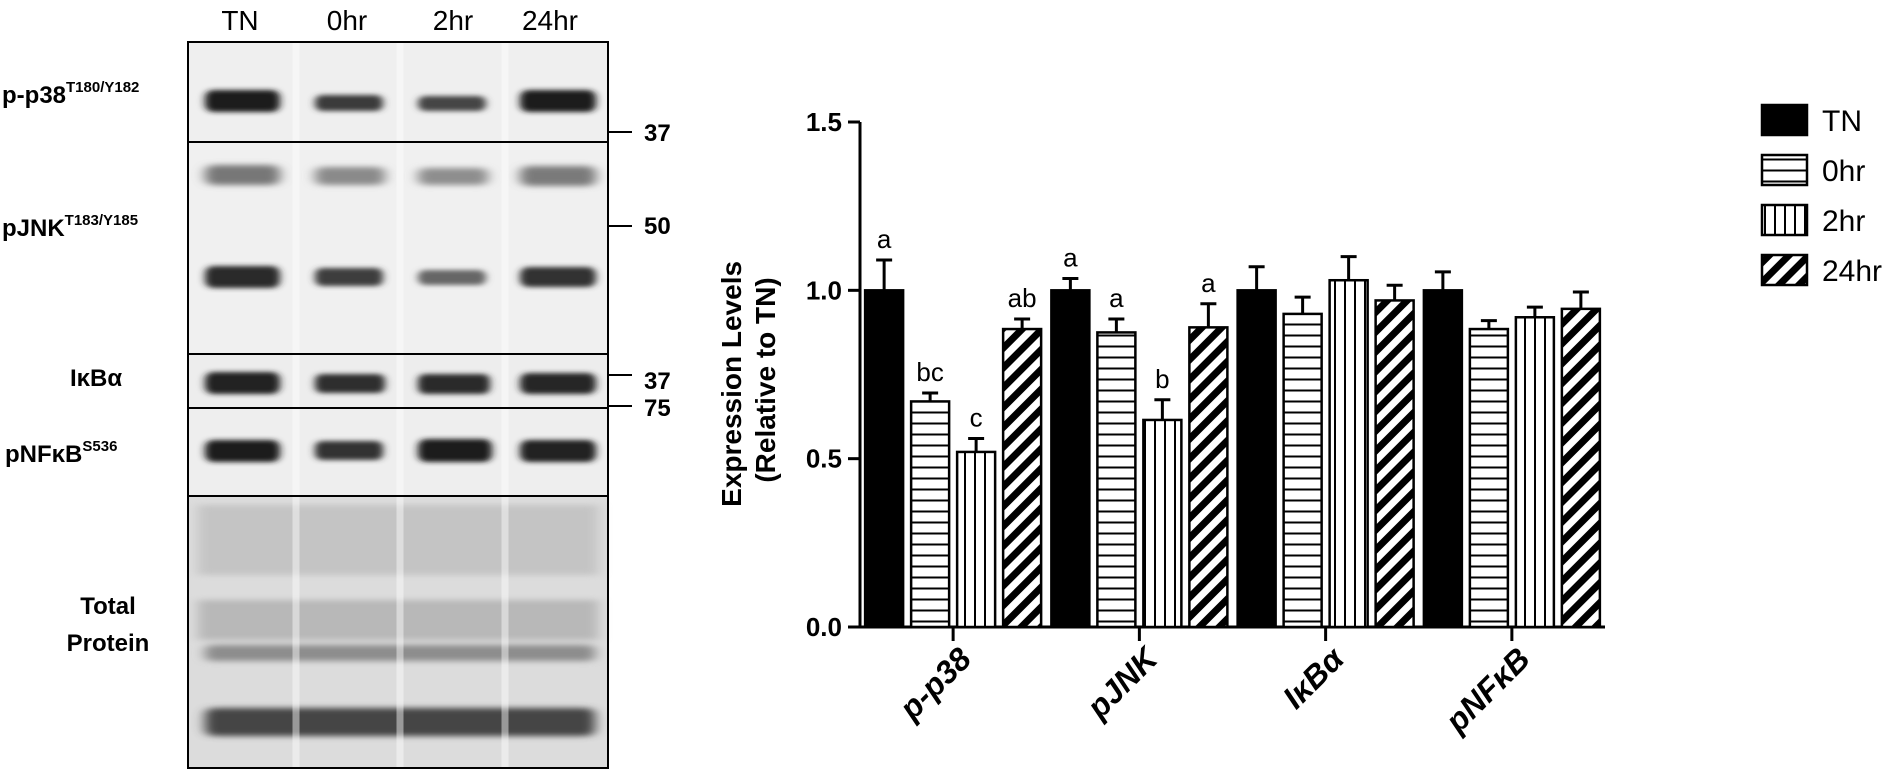  Describe the element at coordinates (70, 94) in the screenshot. I see `blot-row-label: p-p38T180/Y182` at that location.